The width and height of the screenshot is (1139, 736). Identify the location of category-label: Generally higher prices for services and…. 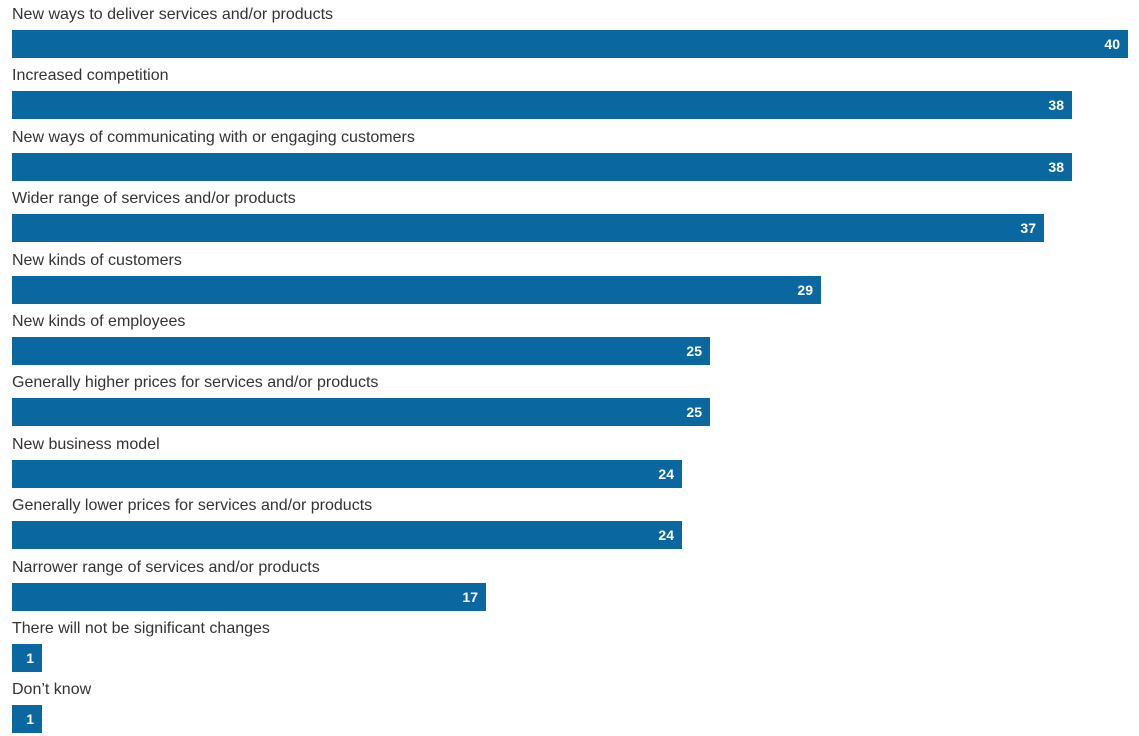
(195, 383).